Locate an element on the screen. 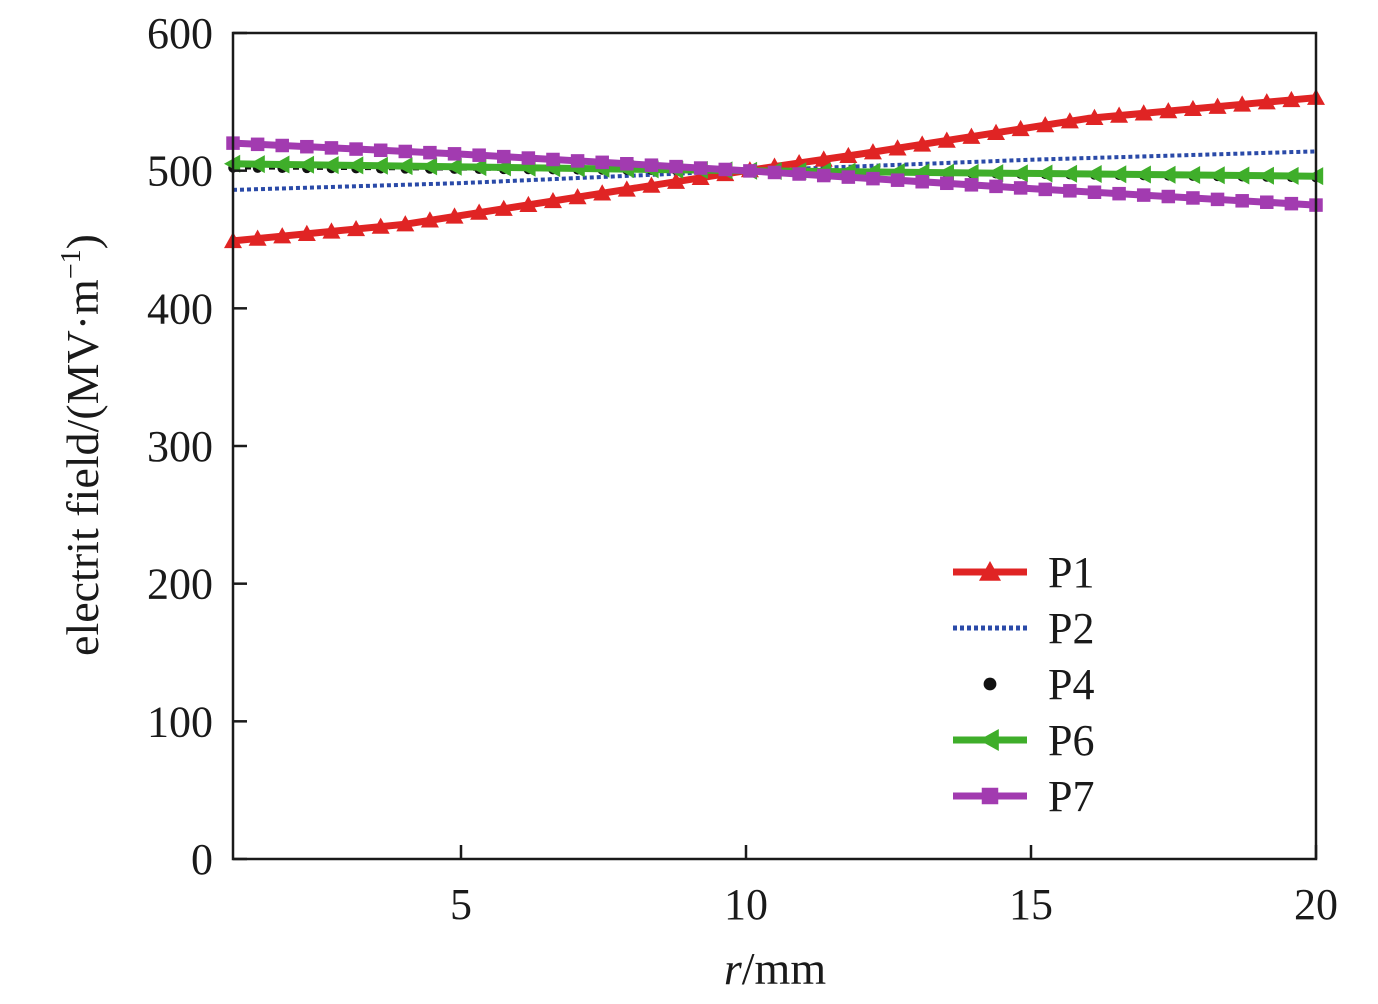 The height and width of the screenshot is (1004, 1378). x-tick-label: 5 is located at coordinates (461, 904).